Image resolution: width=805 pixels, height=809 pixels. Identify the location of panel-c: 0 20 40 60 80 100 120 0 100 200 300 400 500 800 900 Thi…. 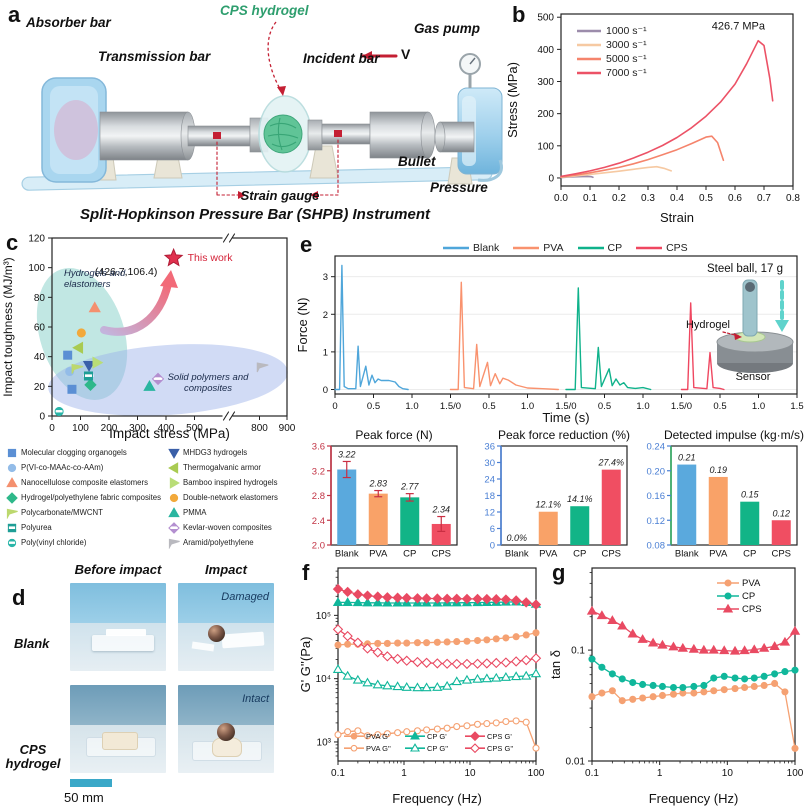
(147, 395).